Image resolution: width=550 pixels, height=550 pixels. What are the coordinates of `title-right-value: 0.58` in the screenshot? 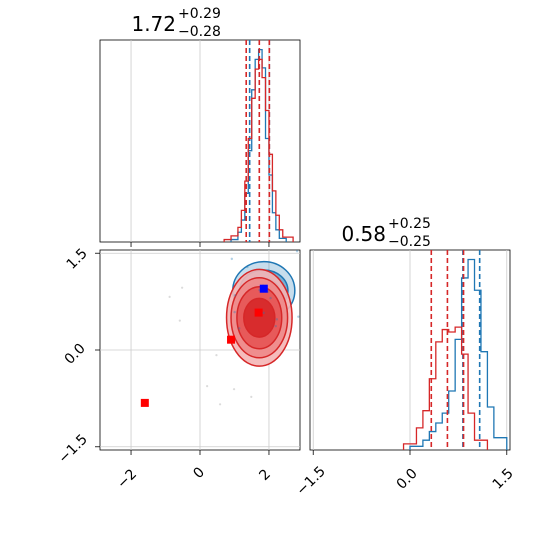 It's located at (363, 234).